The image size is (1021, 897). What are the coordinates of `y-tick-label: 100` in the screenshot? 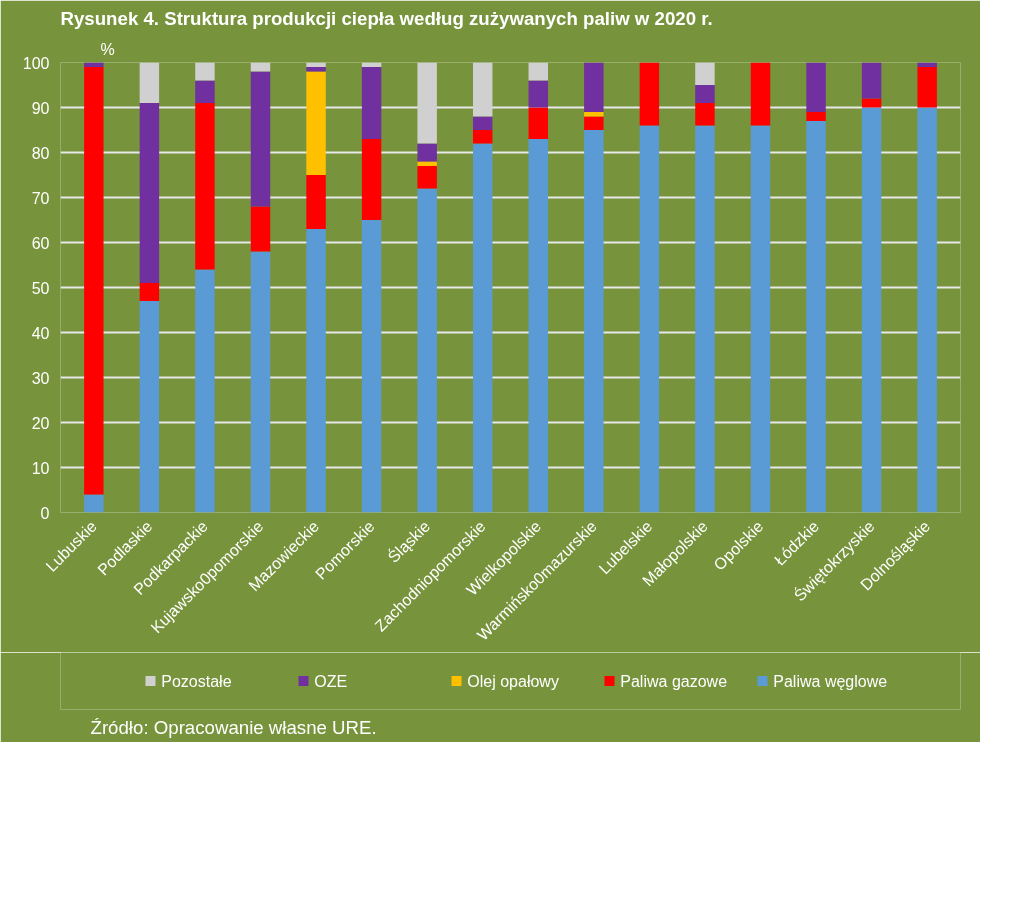 It's located at (36, 63).